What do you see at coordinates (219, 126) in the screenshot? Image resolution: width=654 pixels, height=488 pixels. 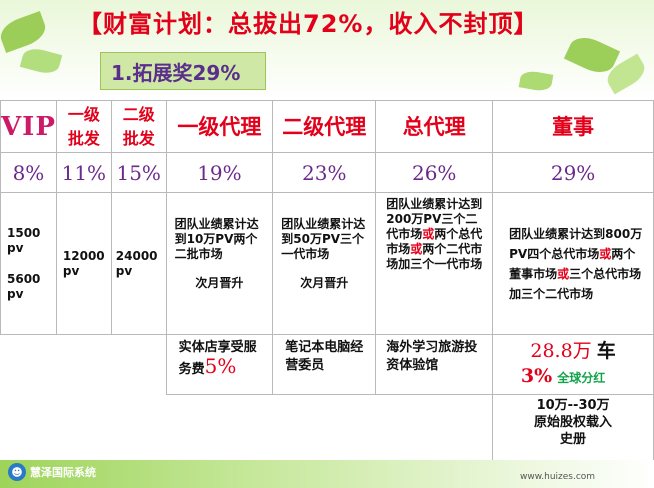 I see `header-agent-1: 一级代理` at bounding box center [219, 126].